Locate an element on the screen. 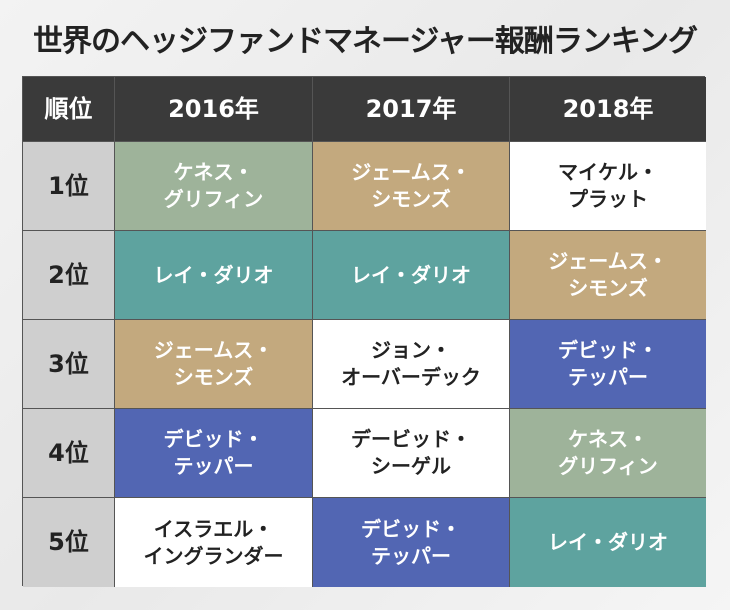 Image resolution: width=730 pixels, height=610 pixels. rank-cell: 3位 is located at coordinates (69, 364).